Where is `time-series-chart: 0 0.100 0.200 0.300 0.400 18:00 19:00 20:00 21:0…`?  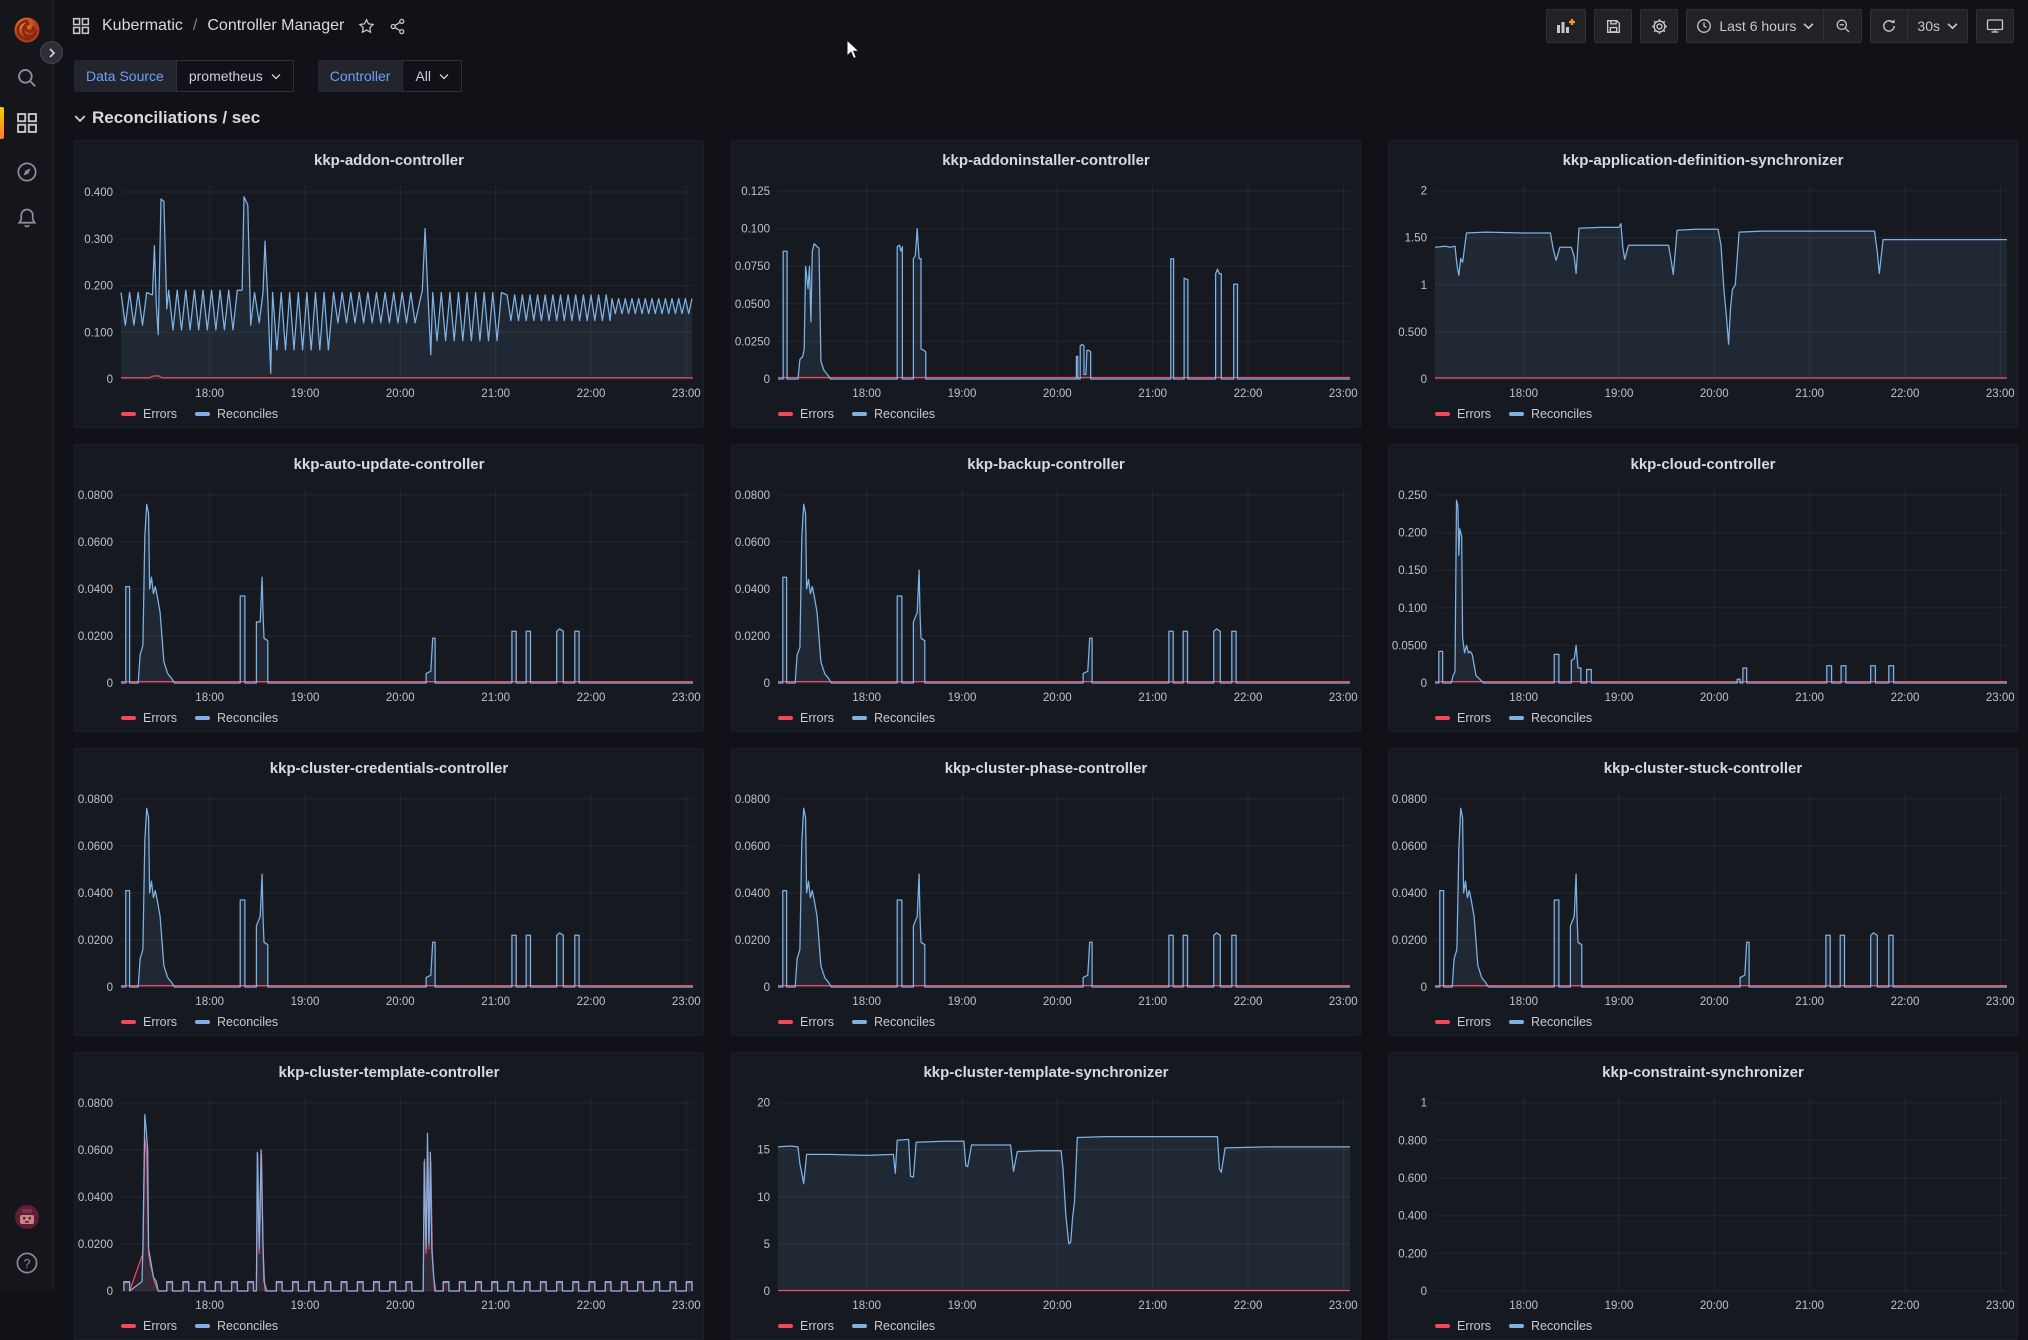
time-series-chart: 0 0.100 0.200 0.300 0.400 18:00 19:00 20:00 21:0… is located at coordinates (389, 273).